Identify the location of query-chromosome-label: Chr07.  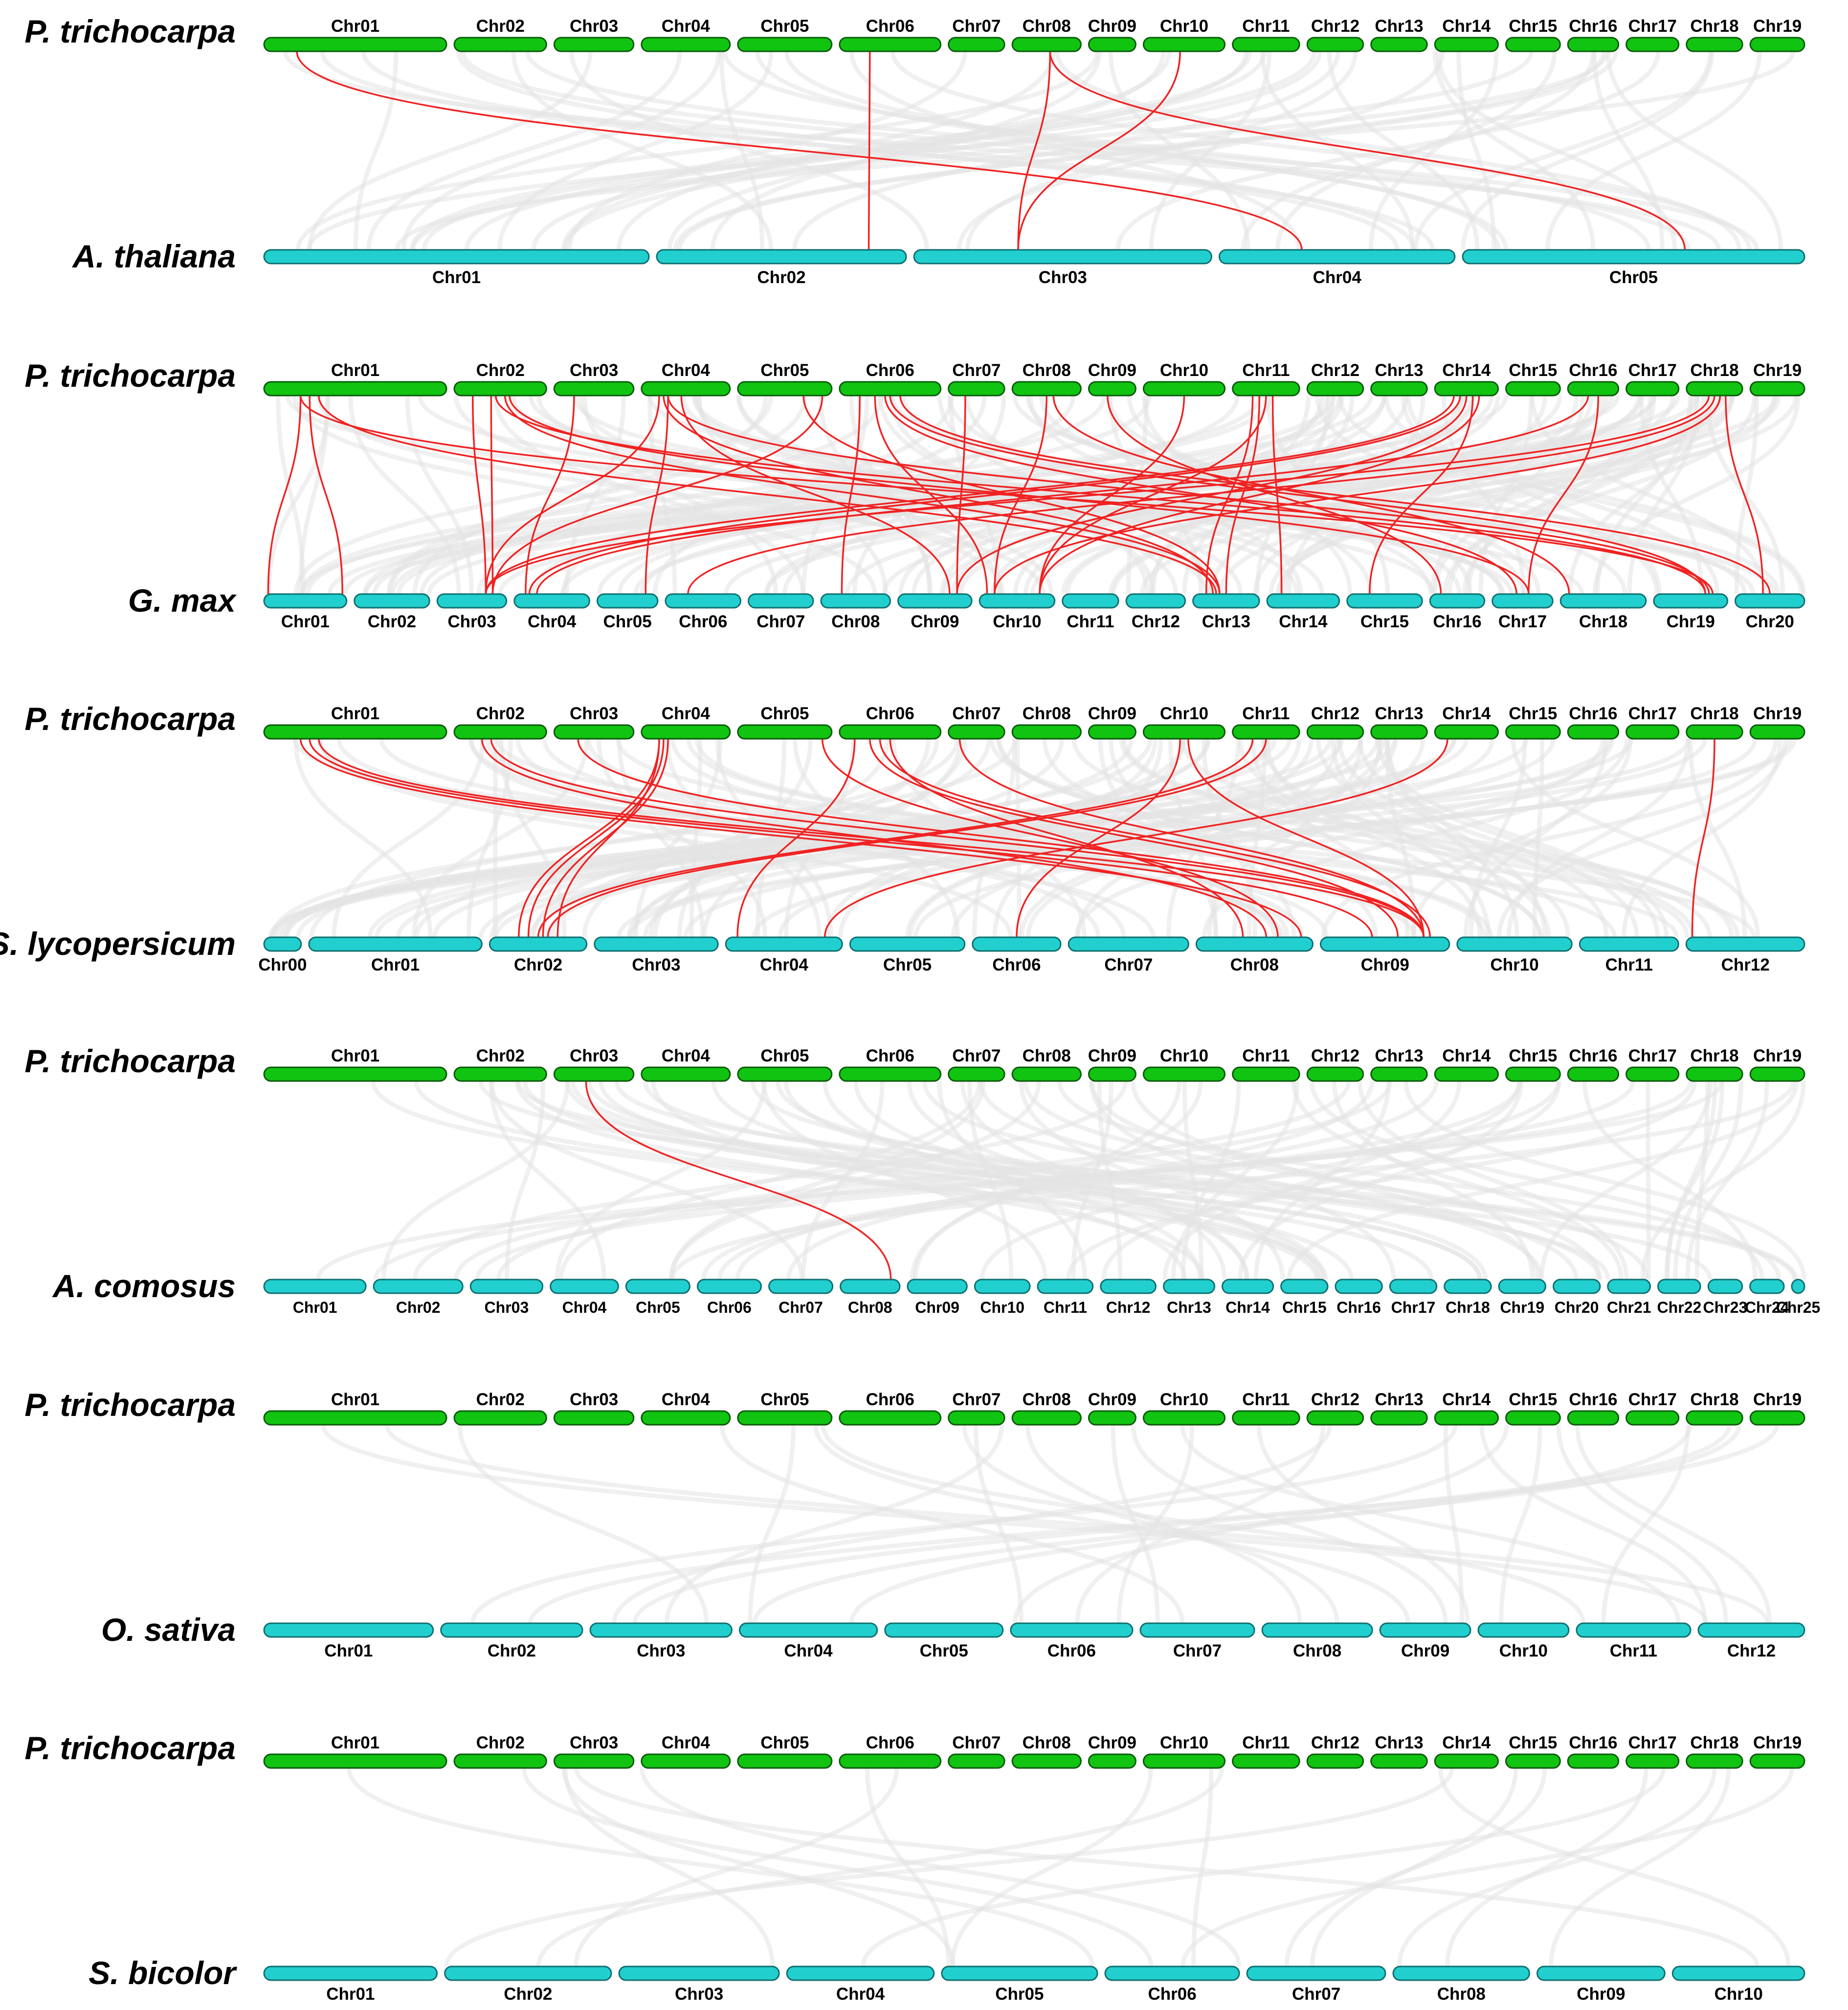
(801, 1307).